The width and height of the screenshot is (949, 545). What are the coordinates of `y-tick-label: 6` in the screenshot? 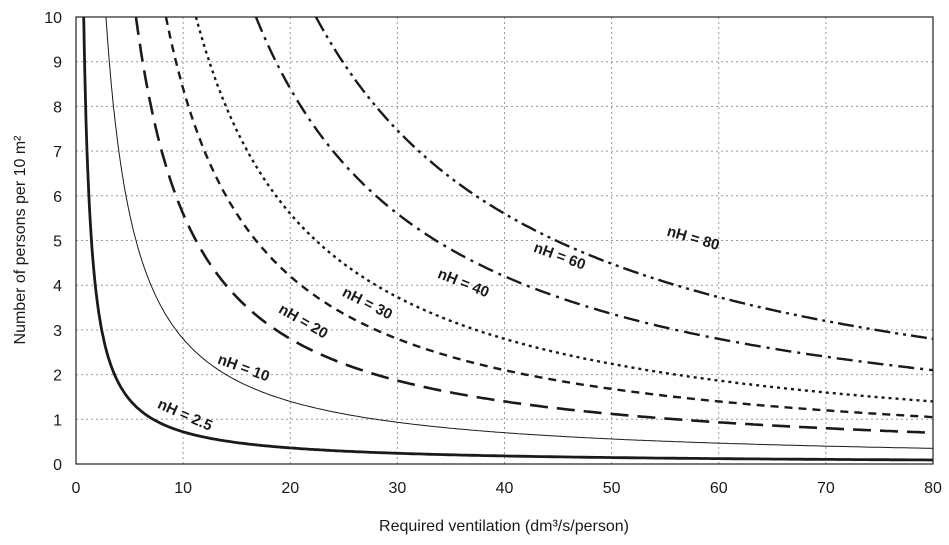 It's located at (57, 197).